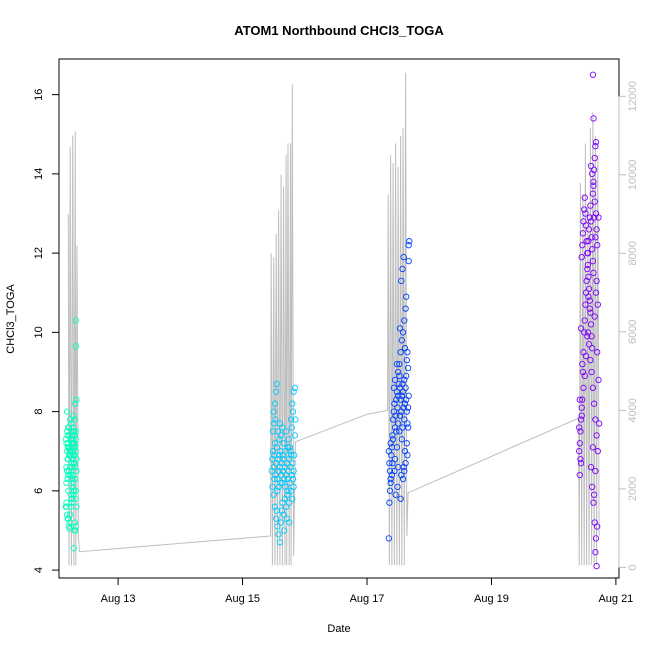  I want to click on y2-tick-label: 8000, so click(633, 253).